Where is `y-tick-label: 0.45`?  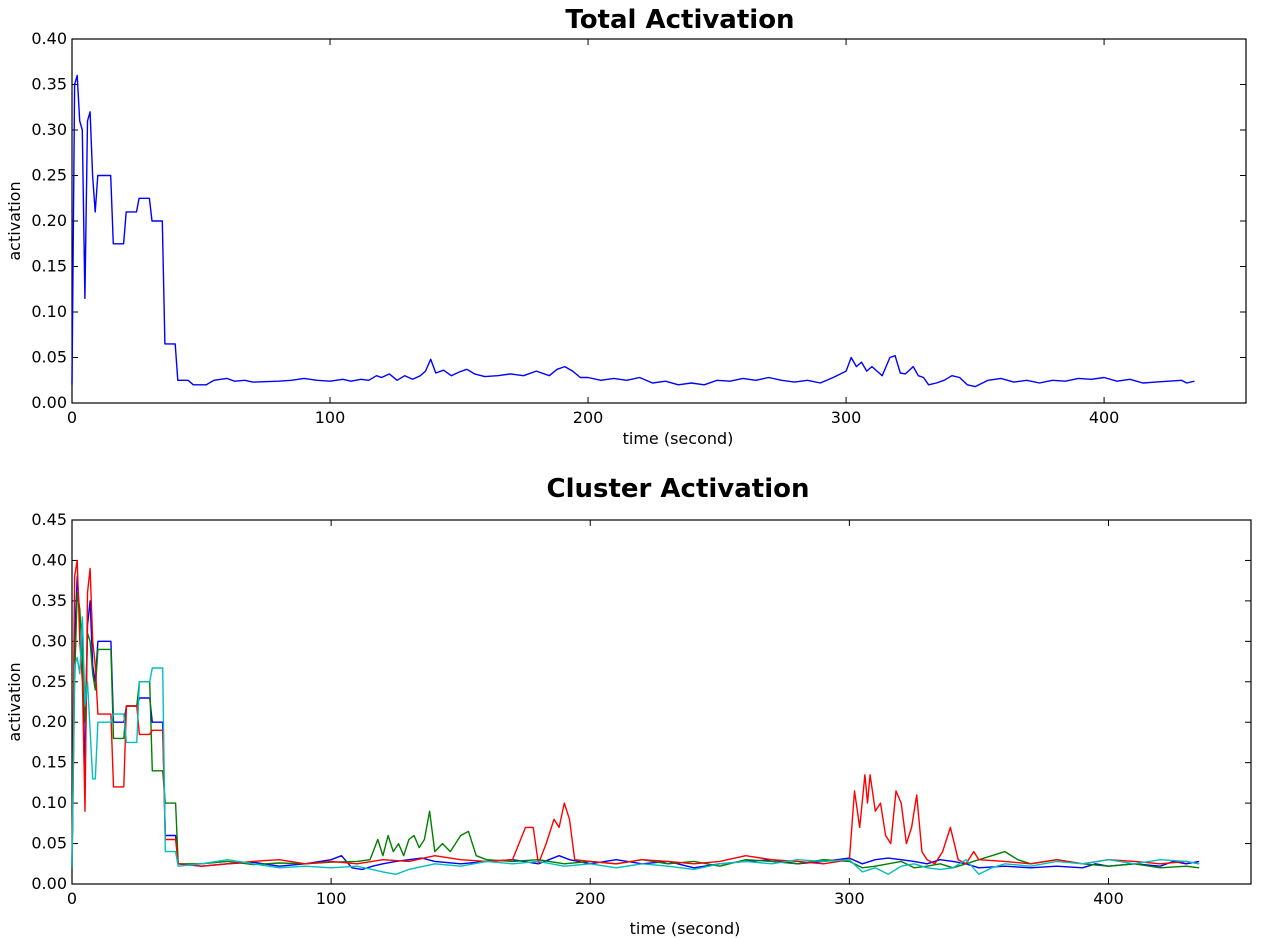 y-tick-label: 0.45 is located at coordinates (49, 519).